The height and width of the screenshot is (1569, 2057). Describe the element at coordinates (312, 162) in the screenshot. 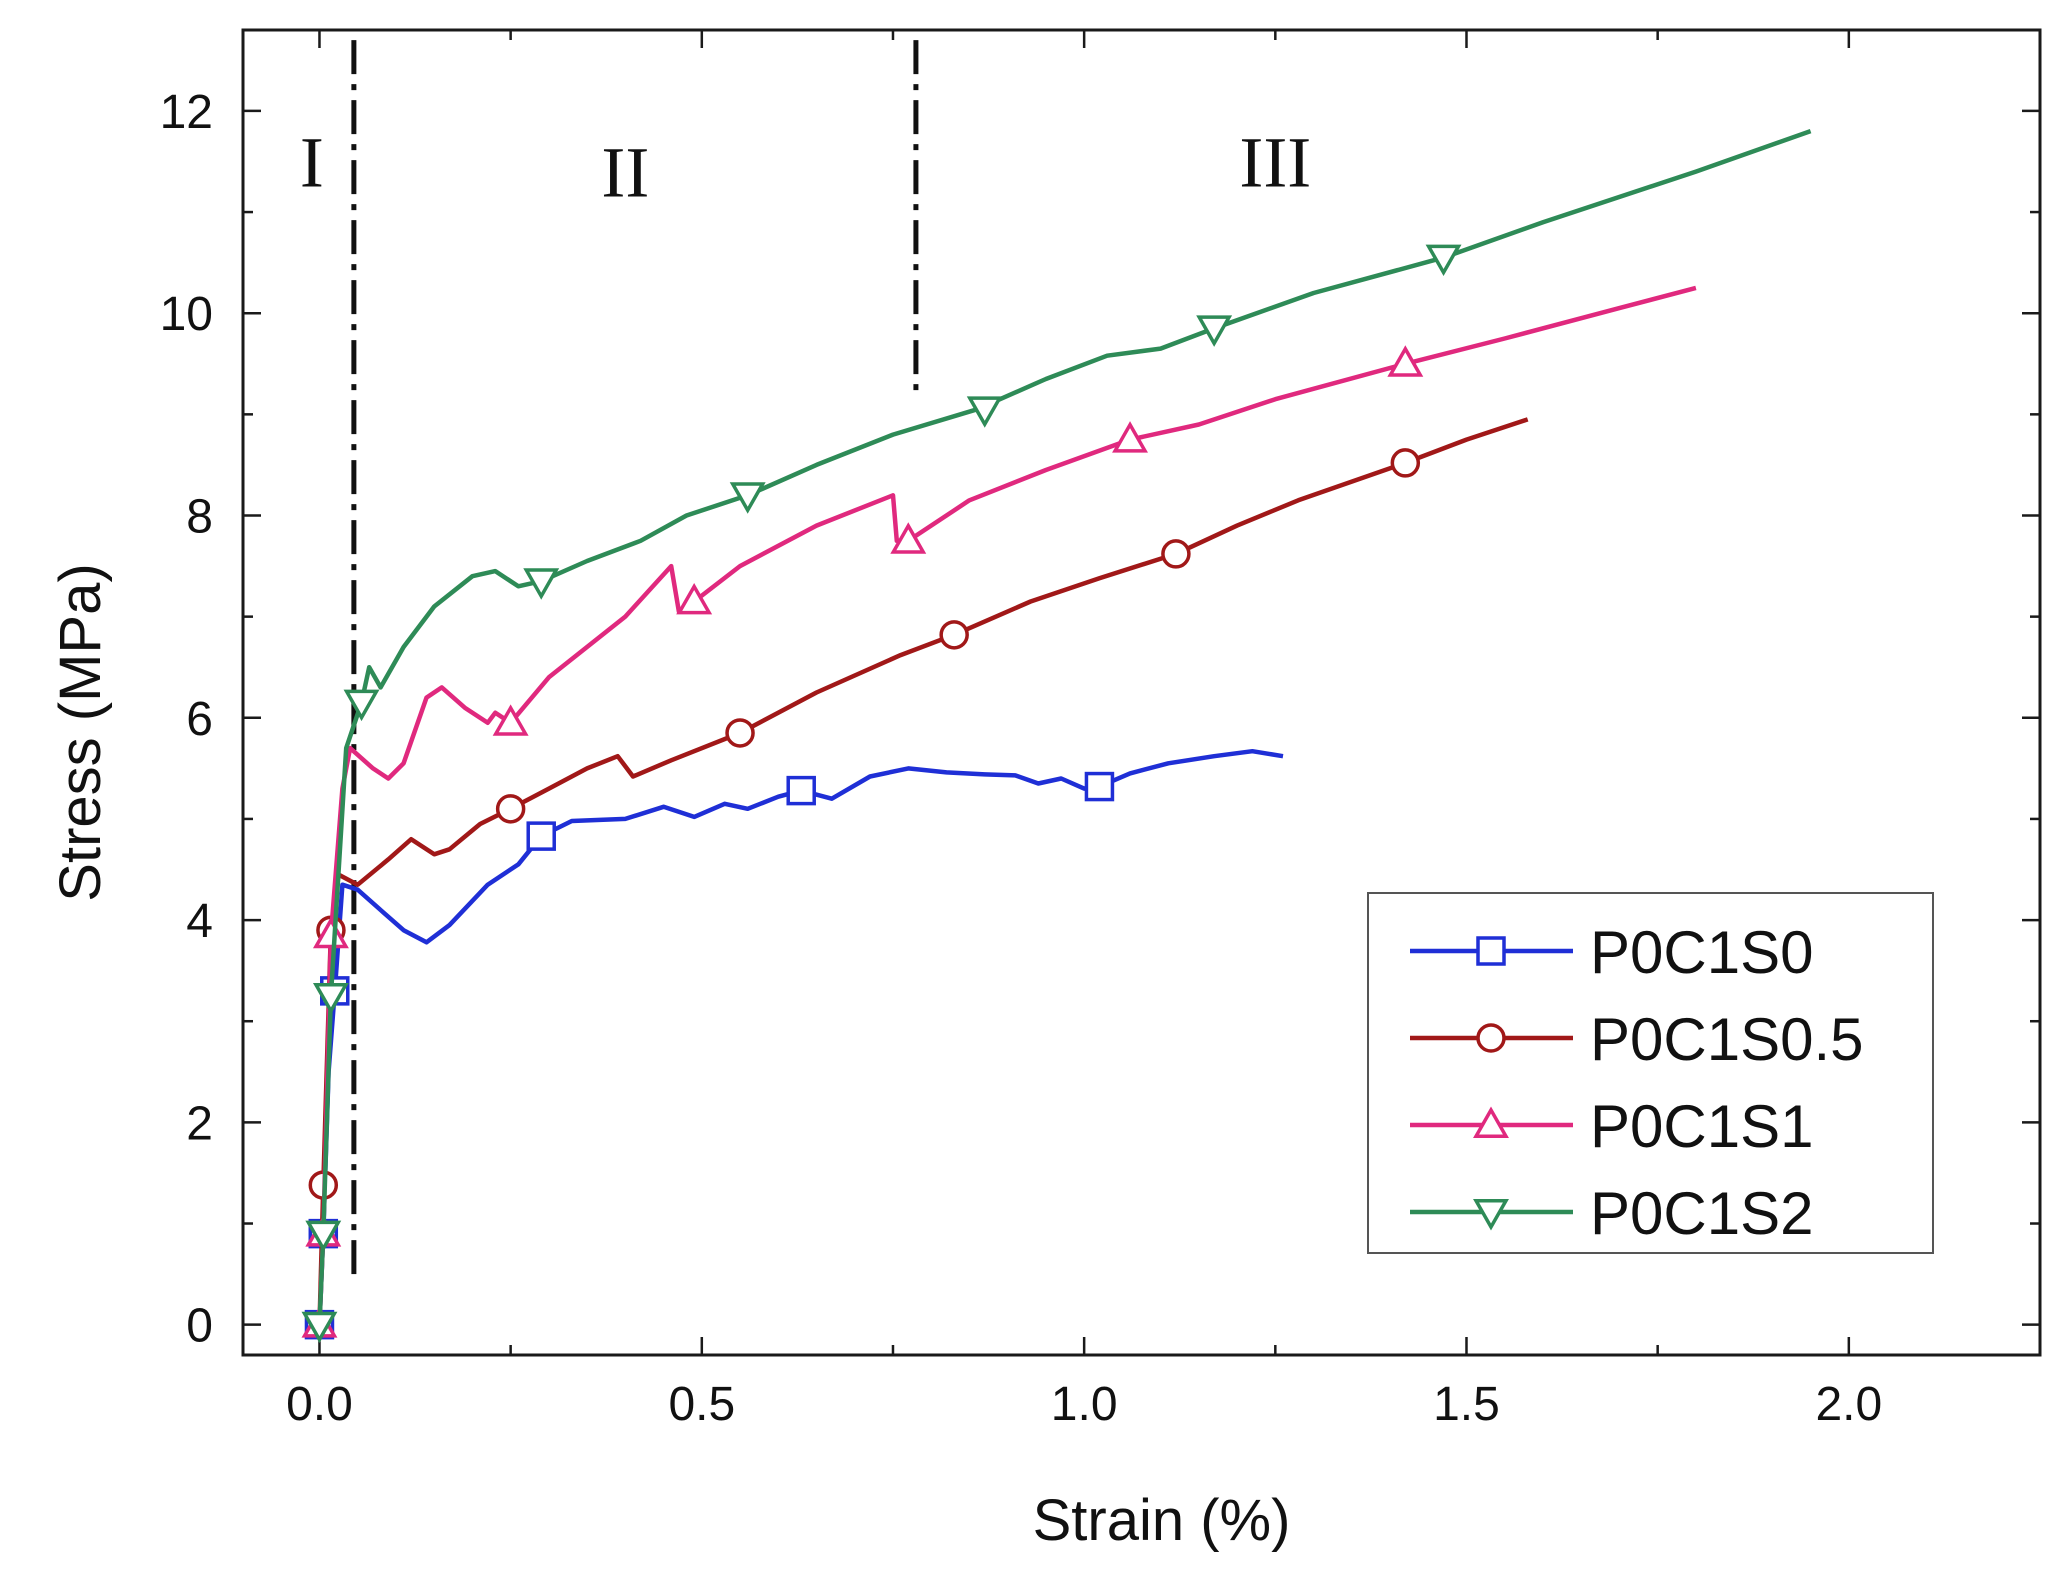

I see `region-label-1: I` at that location.